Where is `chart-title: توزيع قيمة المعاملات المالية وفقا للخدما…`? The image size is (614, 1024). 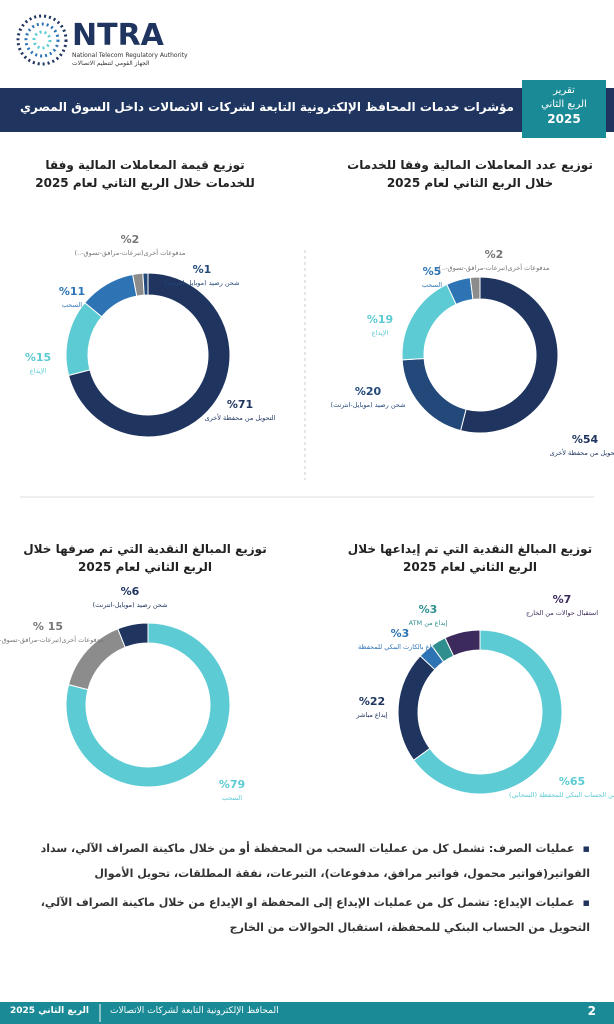 chart-title: توزيع قيمة المعاملات المالية وفقا للخدما… is located at coordinates (145, 174).